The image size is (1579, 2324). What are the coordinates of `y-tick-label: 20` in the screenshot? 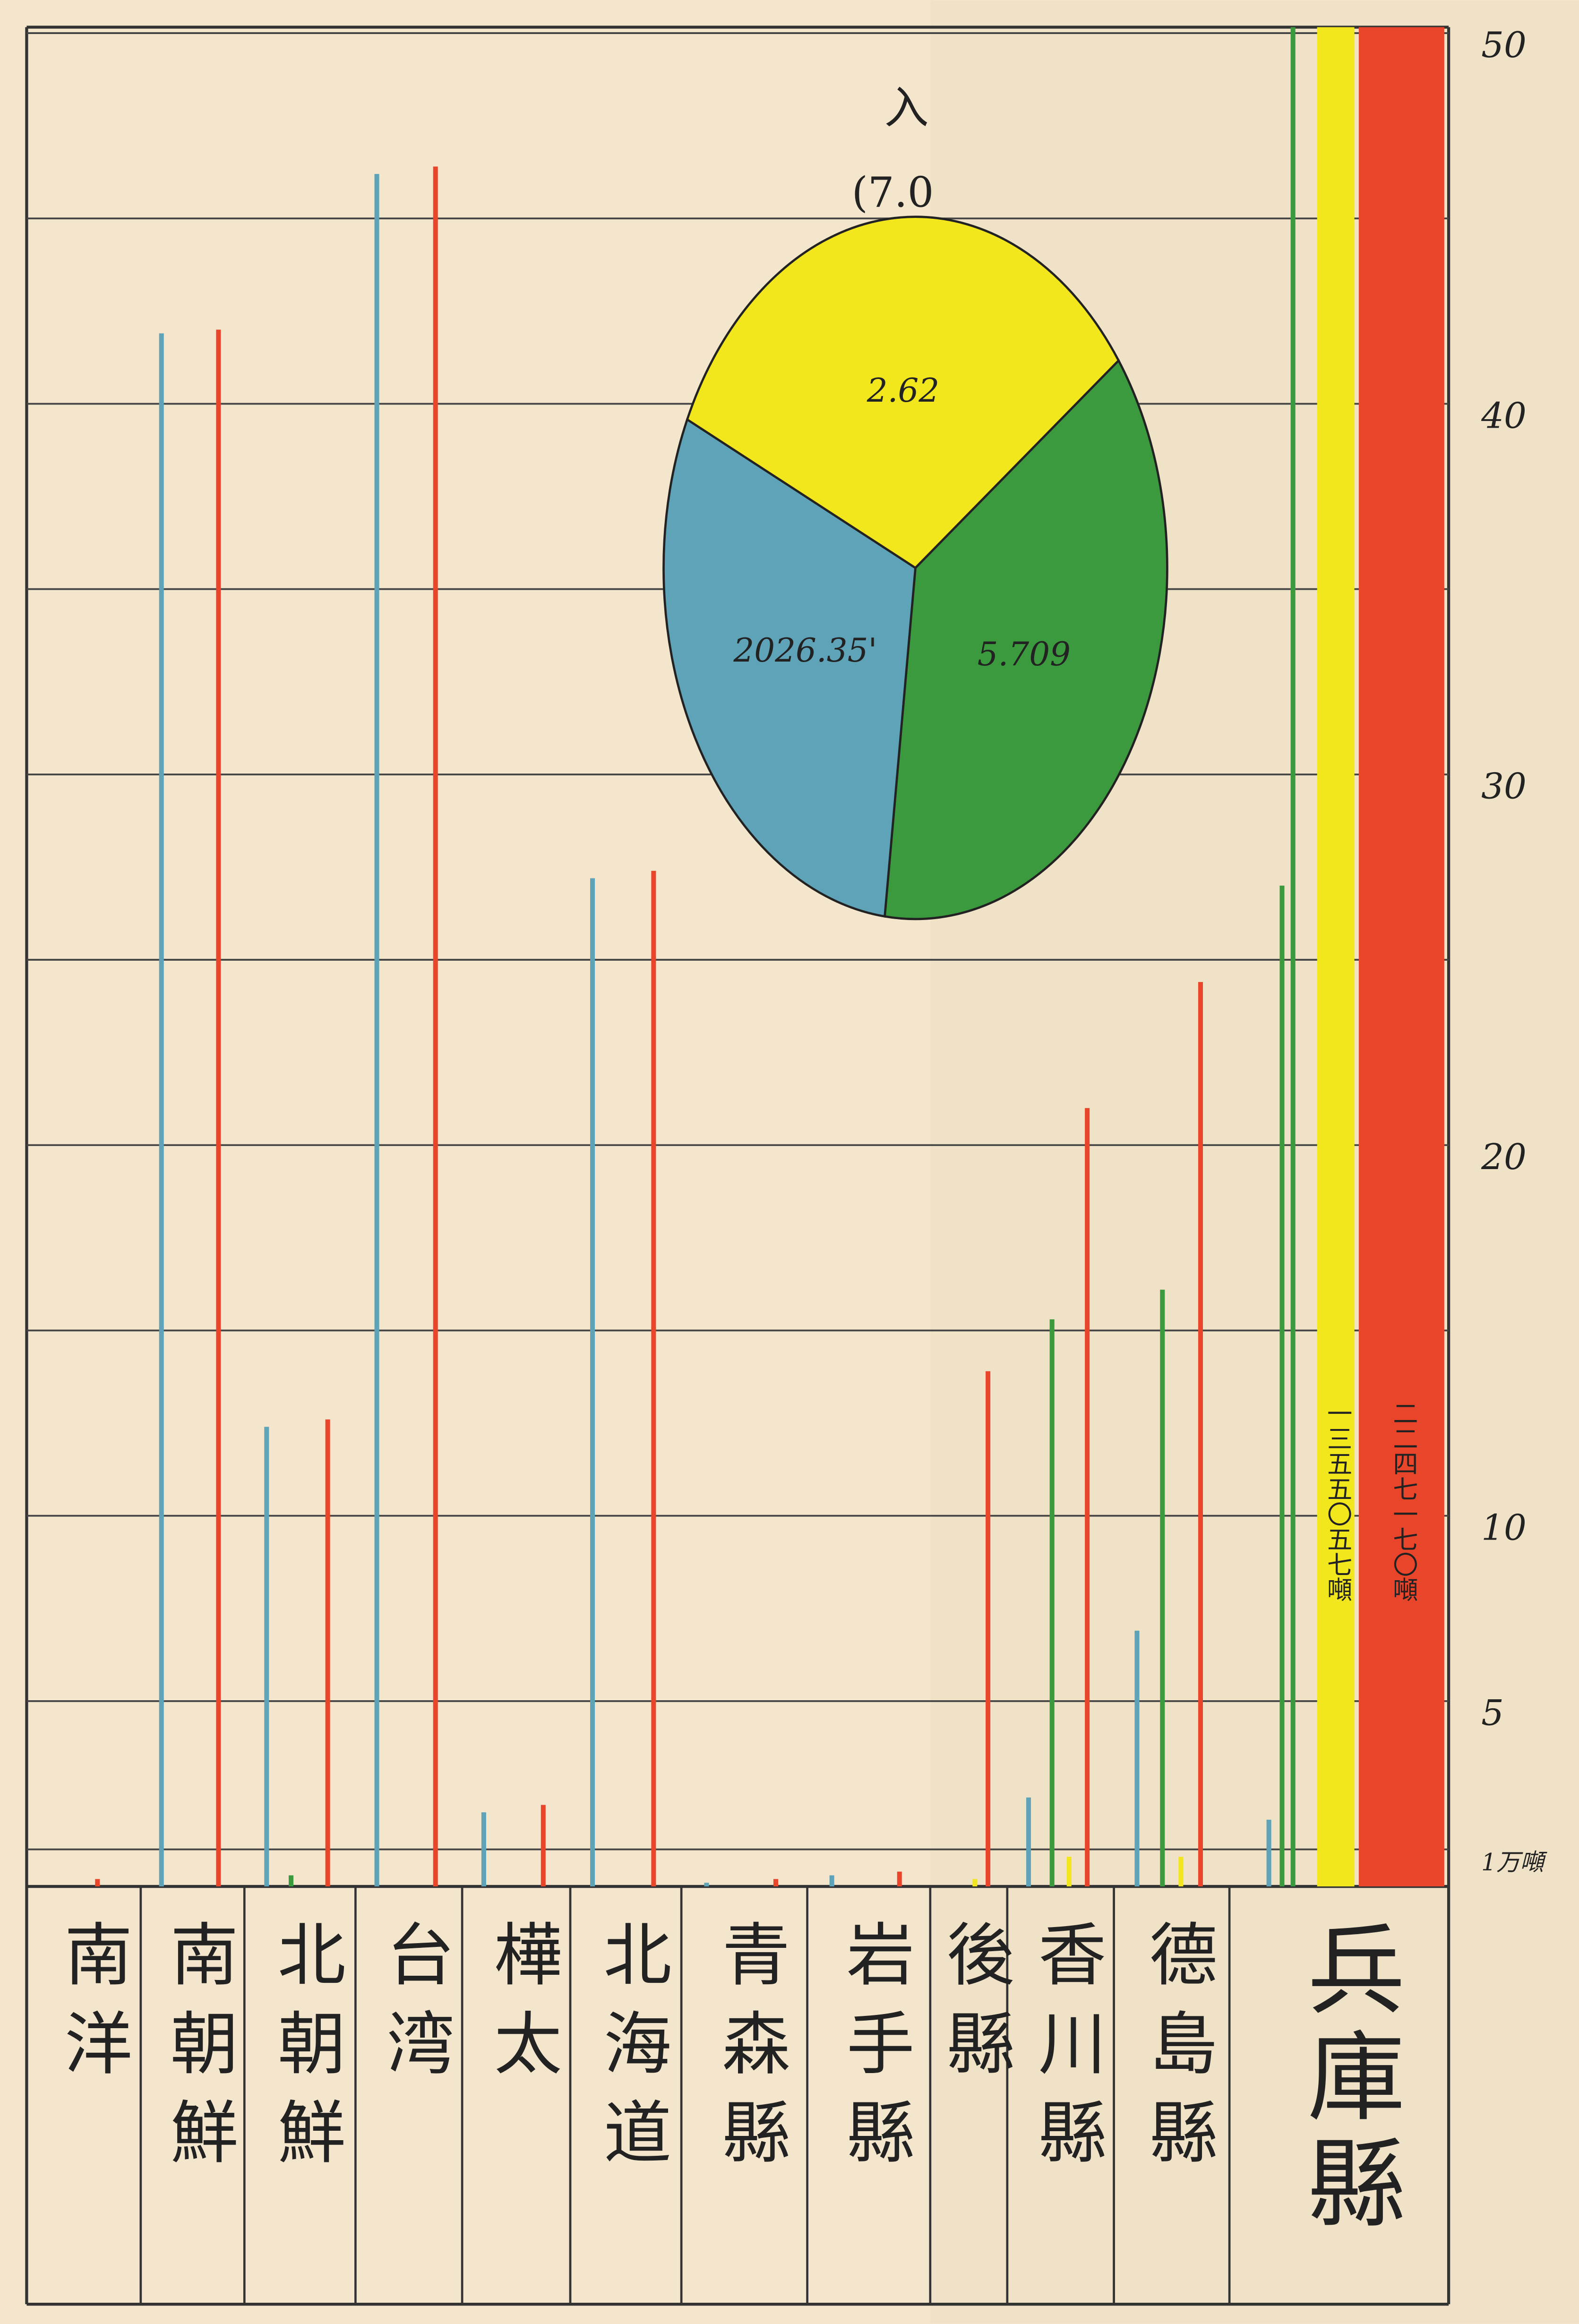 It's located at (1504, 1157).